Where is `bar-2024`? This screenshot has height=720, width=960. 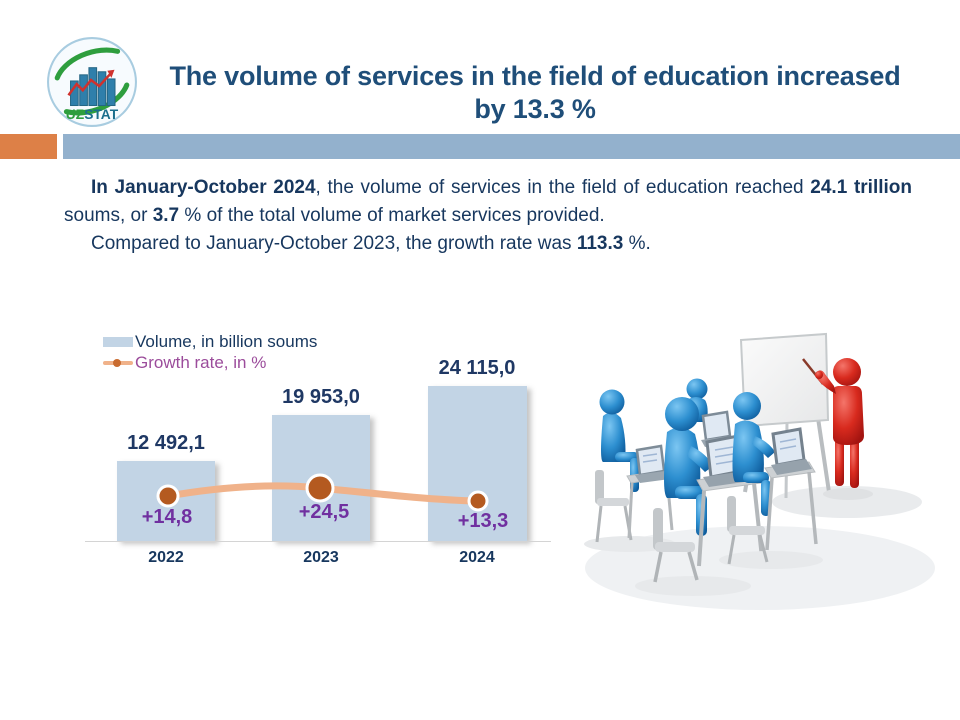
bar-2024 is located at coordinates (477, 463).